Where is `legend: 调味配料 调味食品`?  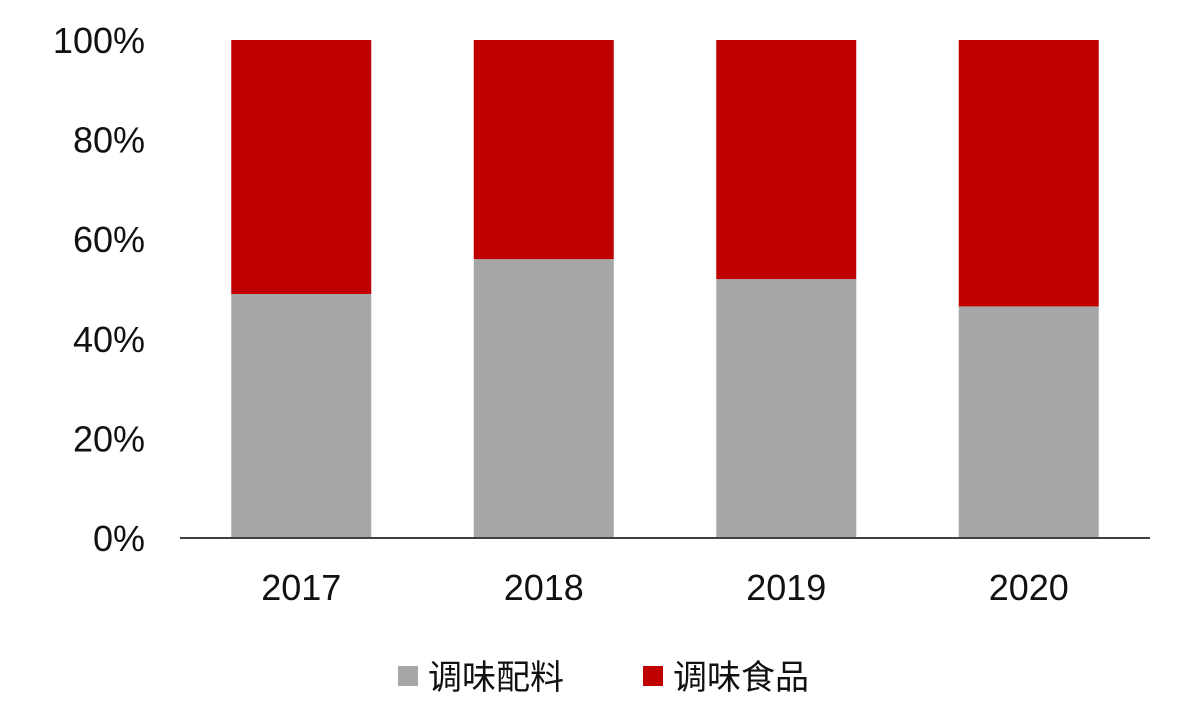
legend: 调味配料 调味食品 is located at coordinates (603, 678).